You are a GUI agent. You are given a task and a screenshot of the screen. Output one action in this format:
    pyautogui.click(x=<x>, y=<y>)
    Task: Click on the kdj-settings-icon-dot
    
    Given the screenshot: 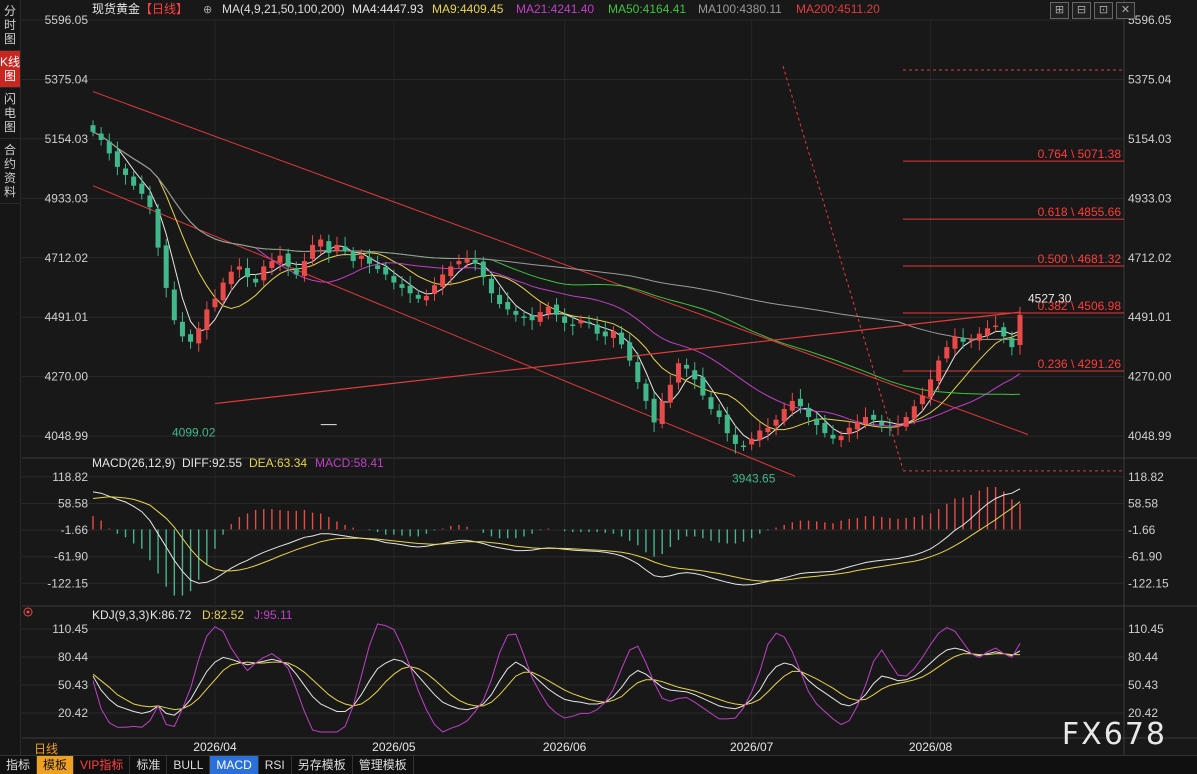 What is the action you would take?
    pyautogui.click(x=28, y=612)
    